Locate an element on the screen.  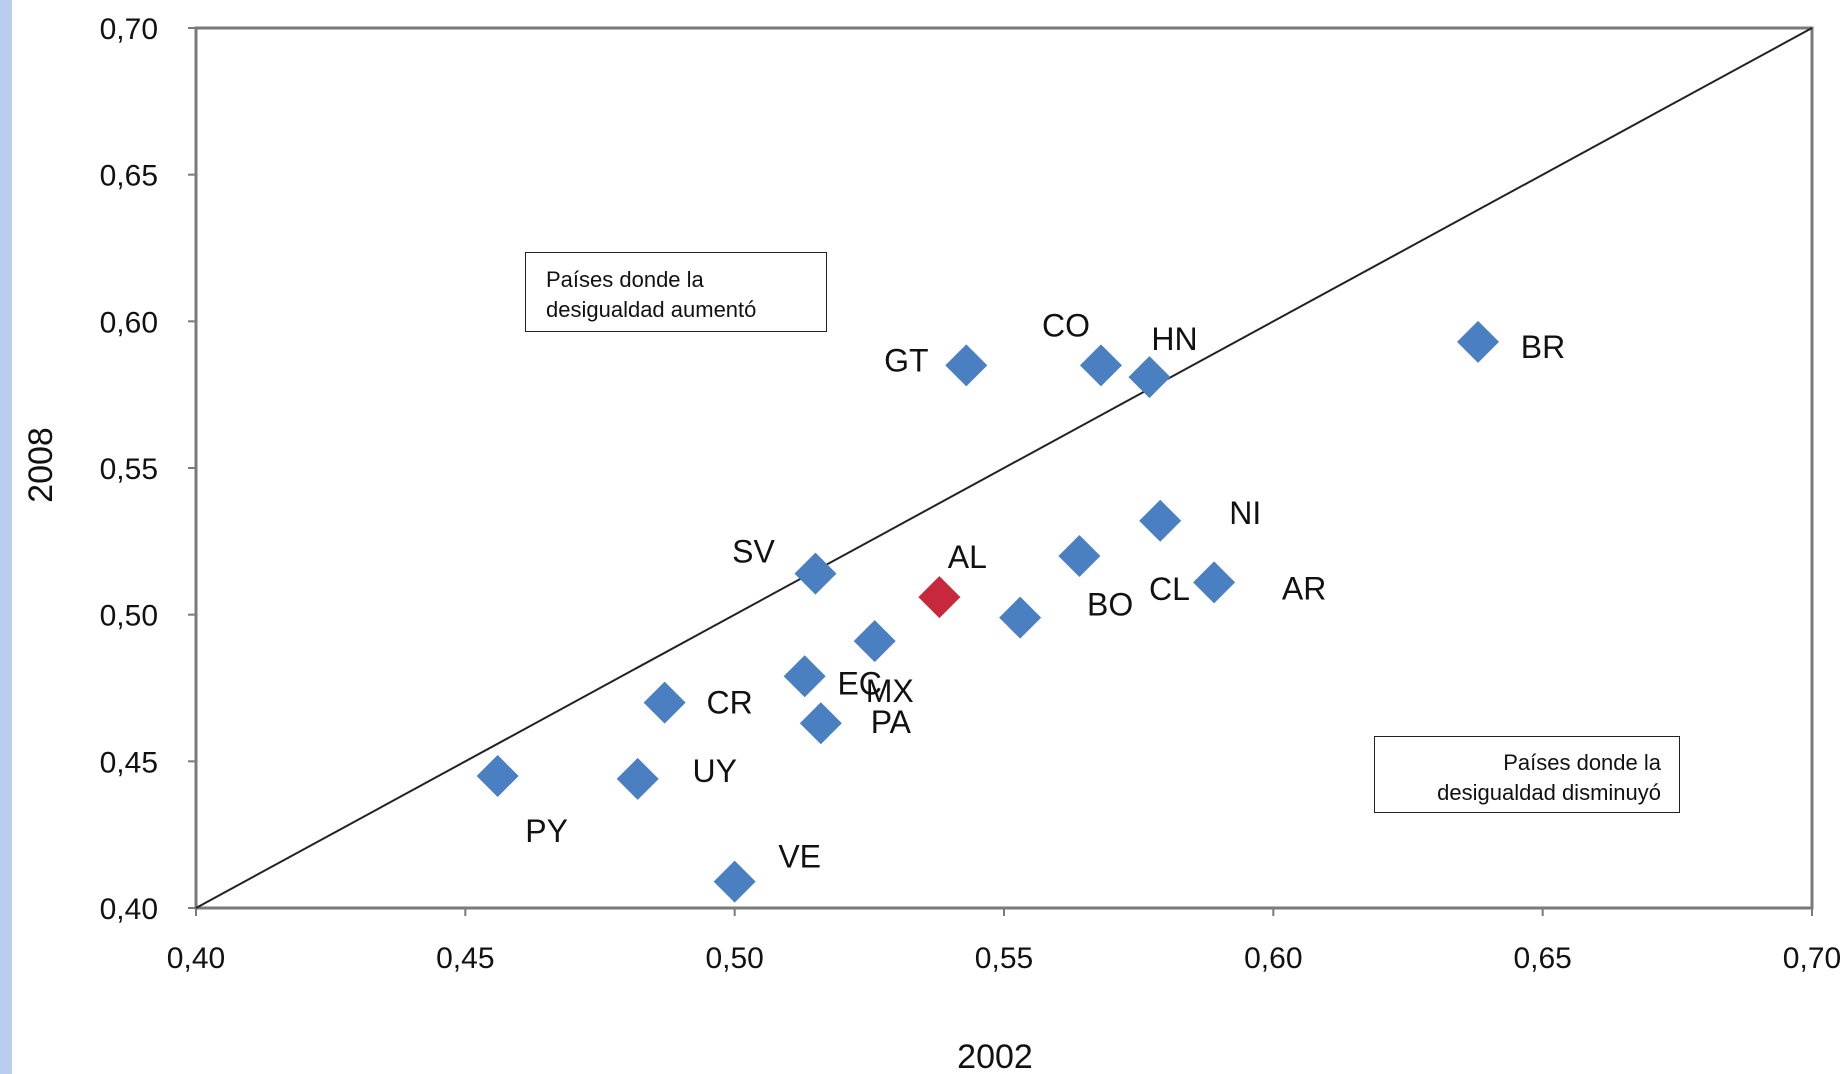
point-label-bo: BO is located at coordinates (1110, 605).